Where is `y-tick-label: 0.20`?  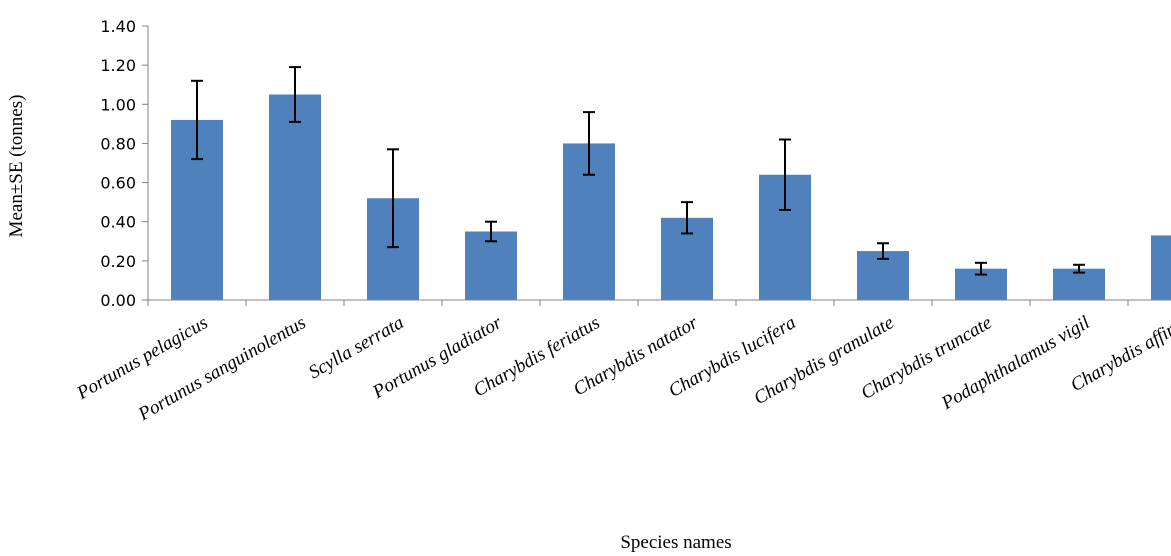 y-tick-label: 0.20 is located at coordinates (118, 261).